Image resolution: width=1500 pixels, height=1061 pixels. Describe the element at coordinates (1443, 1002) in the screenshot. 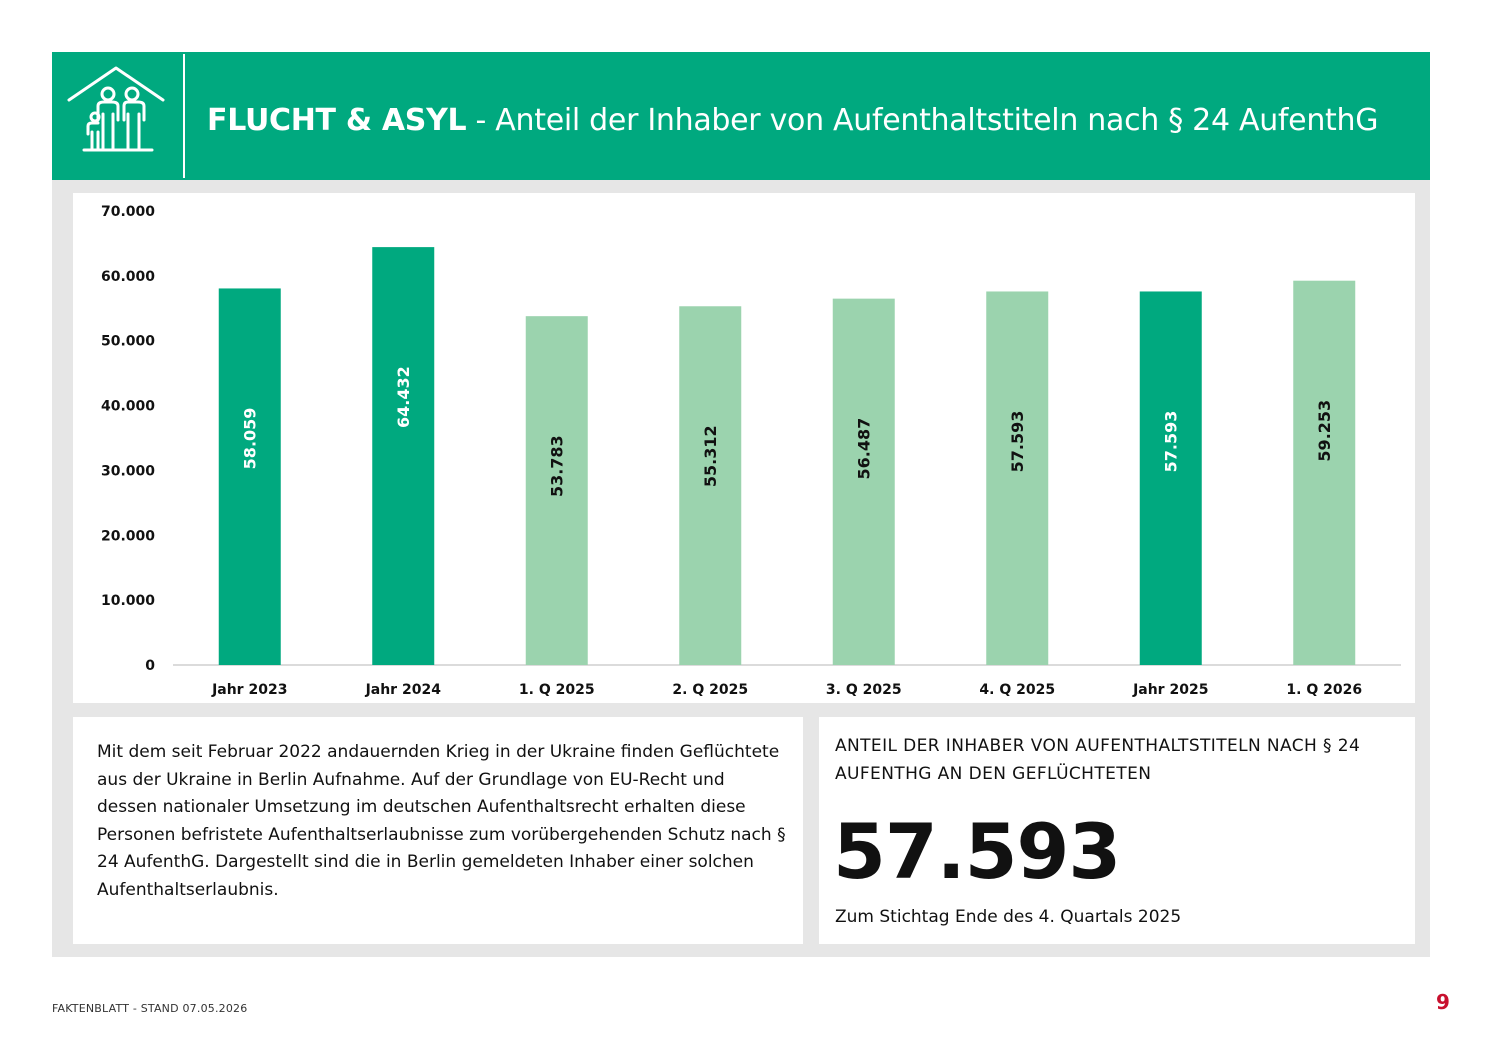

I see `page-number: 9` at that location.